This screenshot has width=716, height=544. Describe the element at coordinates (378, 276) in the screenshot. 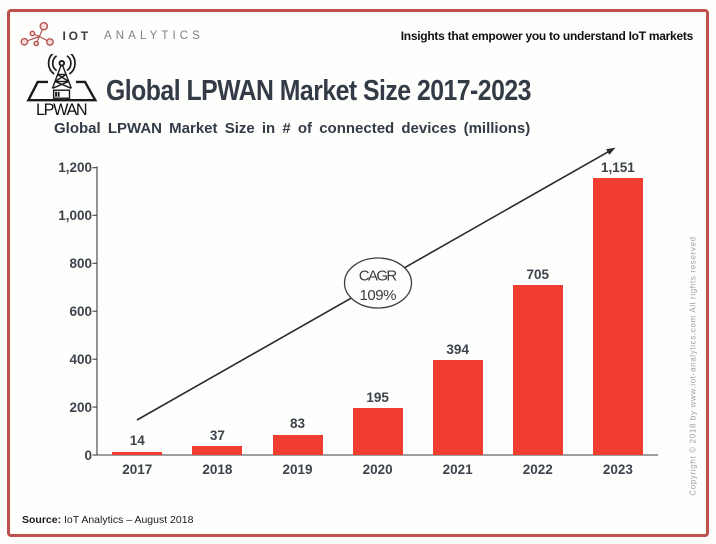

I see `svg-text: CAGR` at that location.